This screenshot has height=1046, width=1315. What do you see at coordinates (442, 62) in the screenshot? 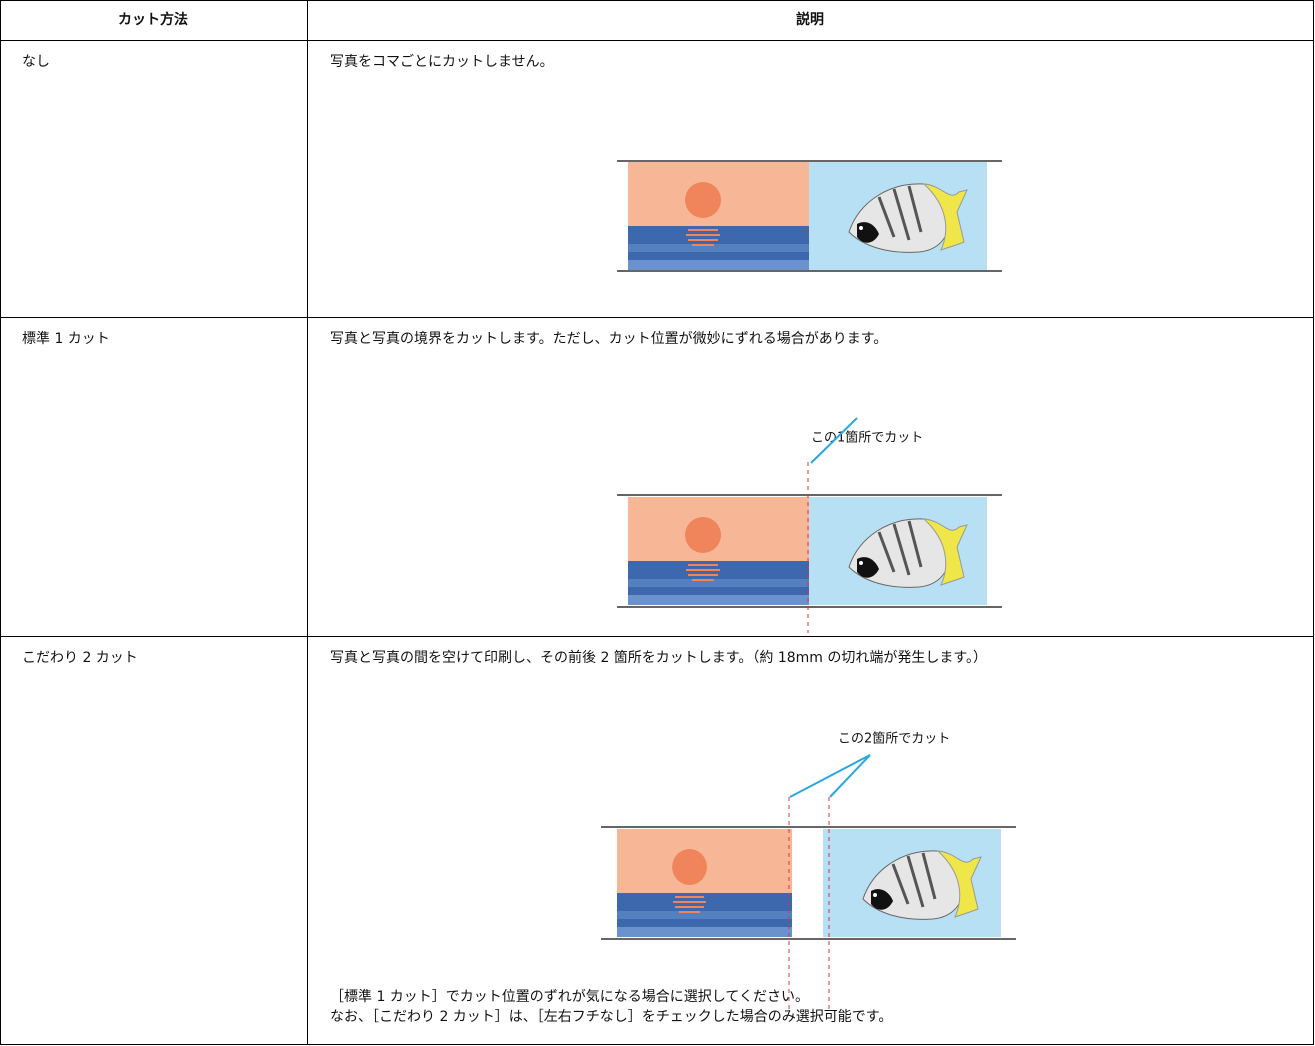
I see `description: 写真をコマごとにカットしません。` at bounding box center [442, 62].